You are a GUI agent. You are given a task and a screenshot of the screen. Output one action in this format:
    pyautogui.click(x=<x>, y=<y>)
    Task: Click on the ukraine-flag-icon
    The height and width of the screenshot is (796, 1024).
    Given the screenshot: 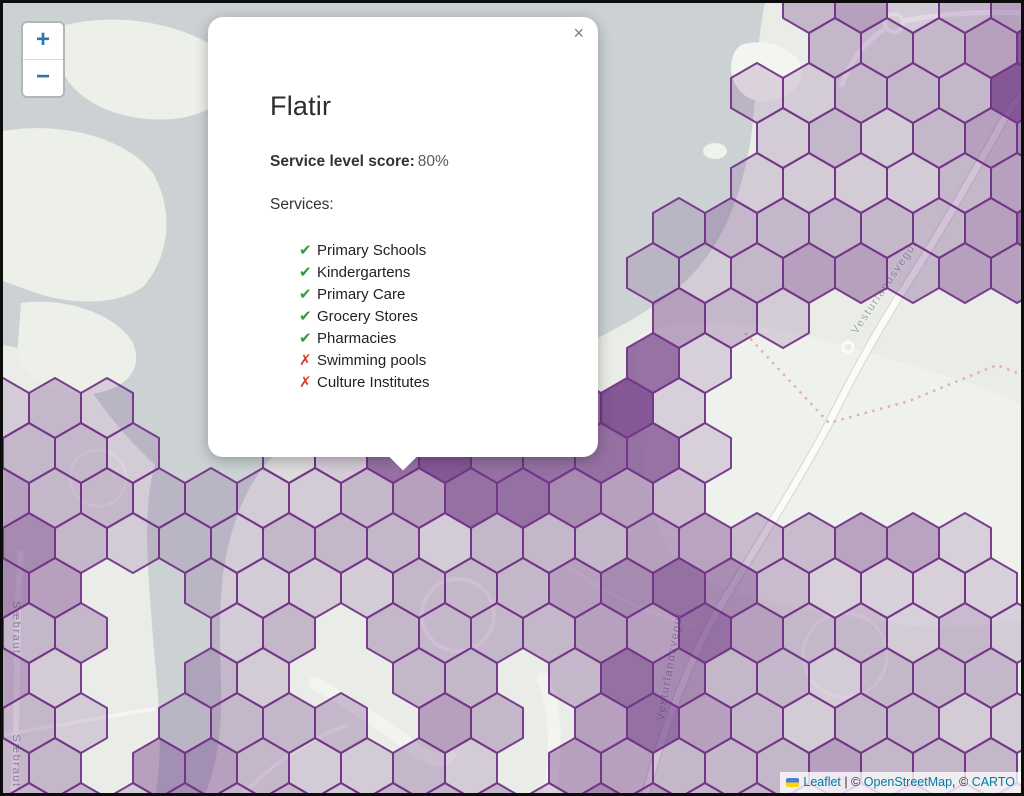 What is the action you would take?
    pyautogui.click(x=793, y=782)
    